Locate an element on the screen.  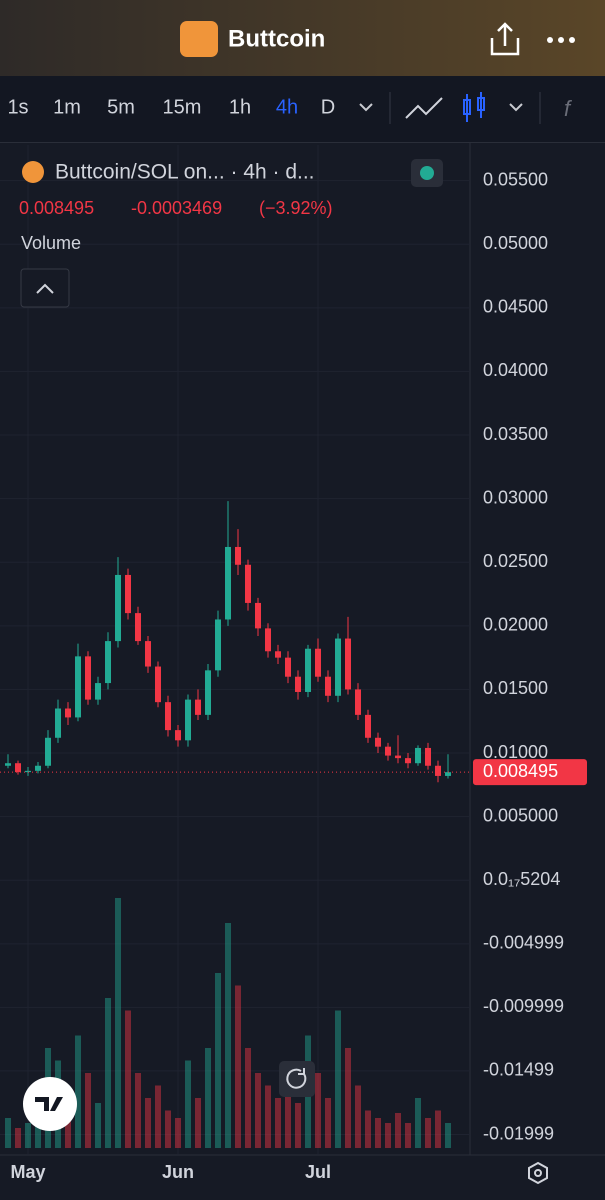
tv-logo is located at coordinates (50, 1104).